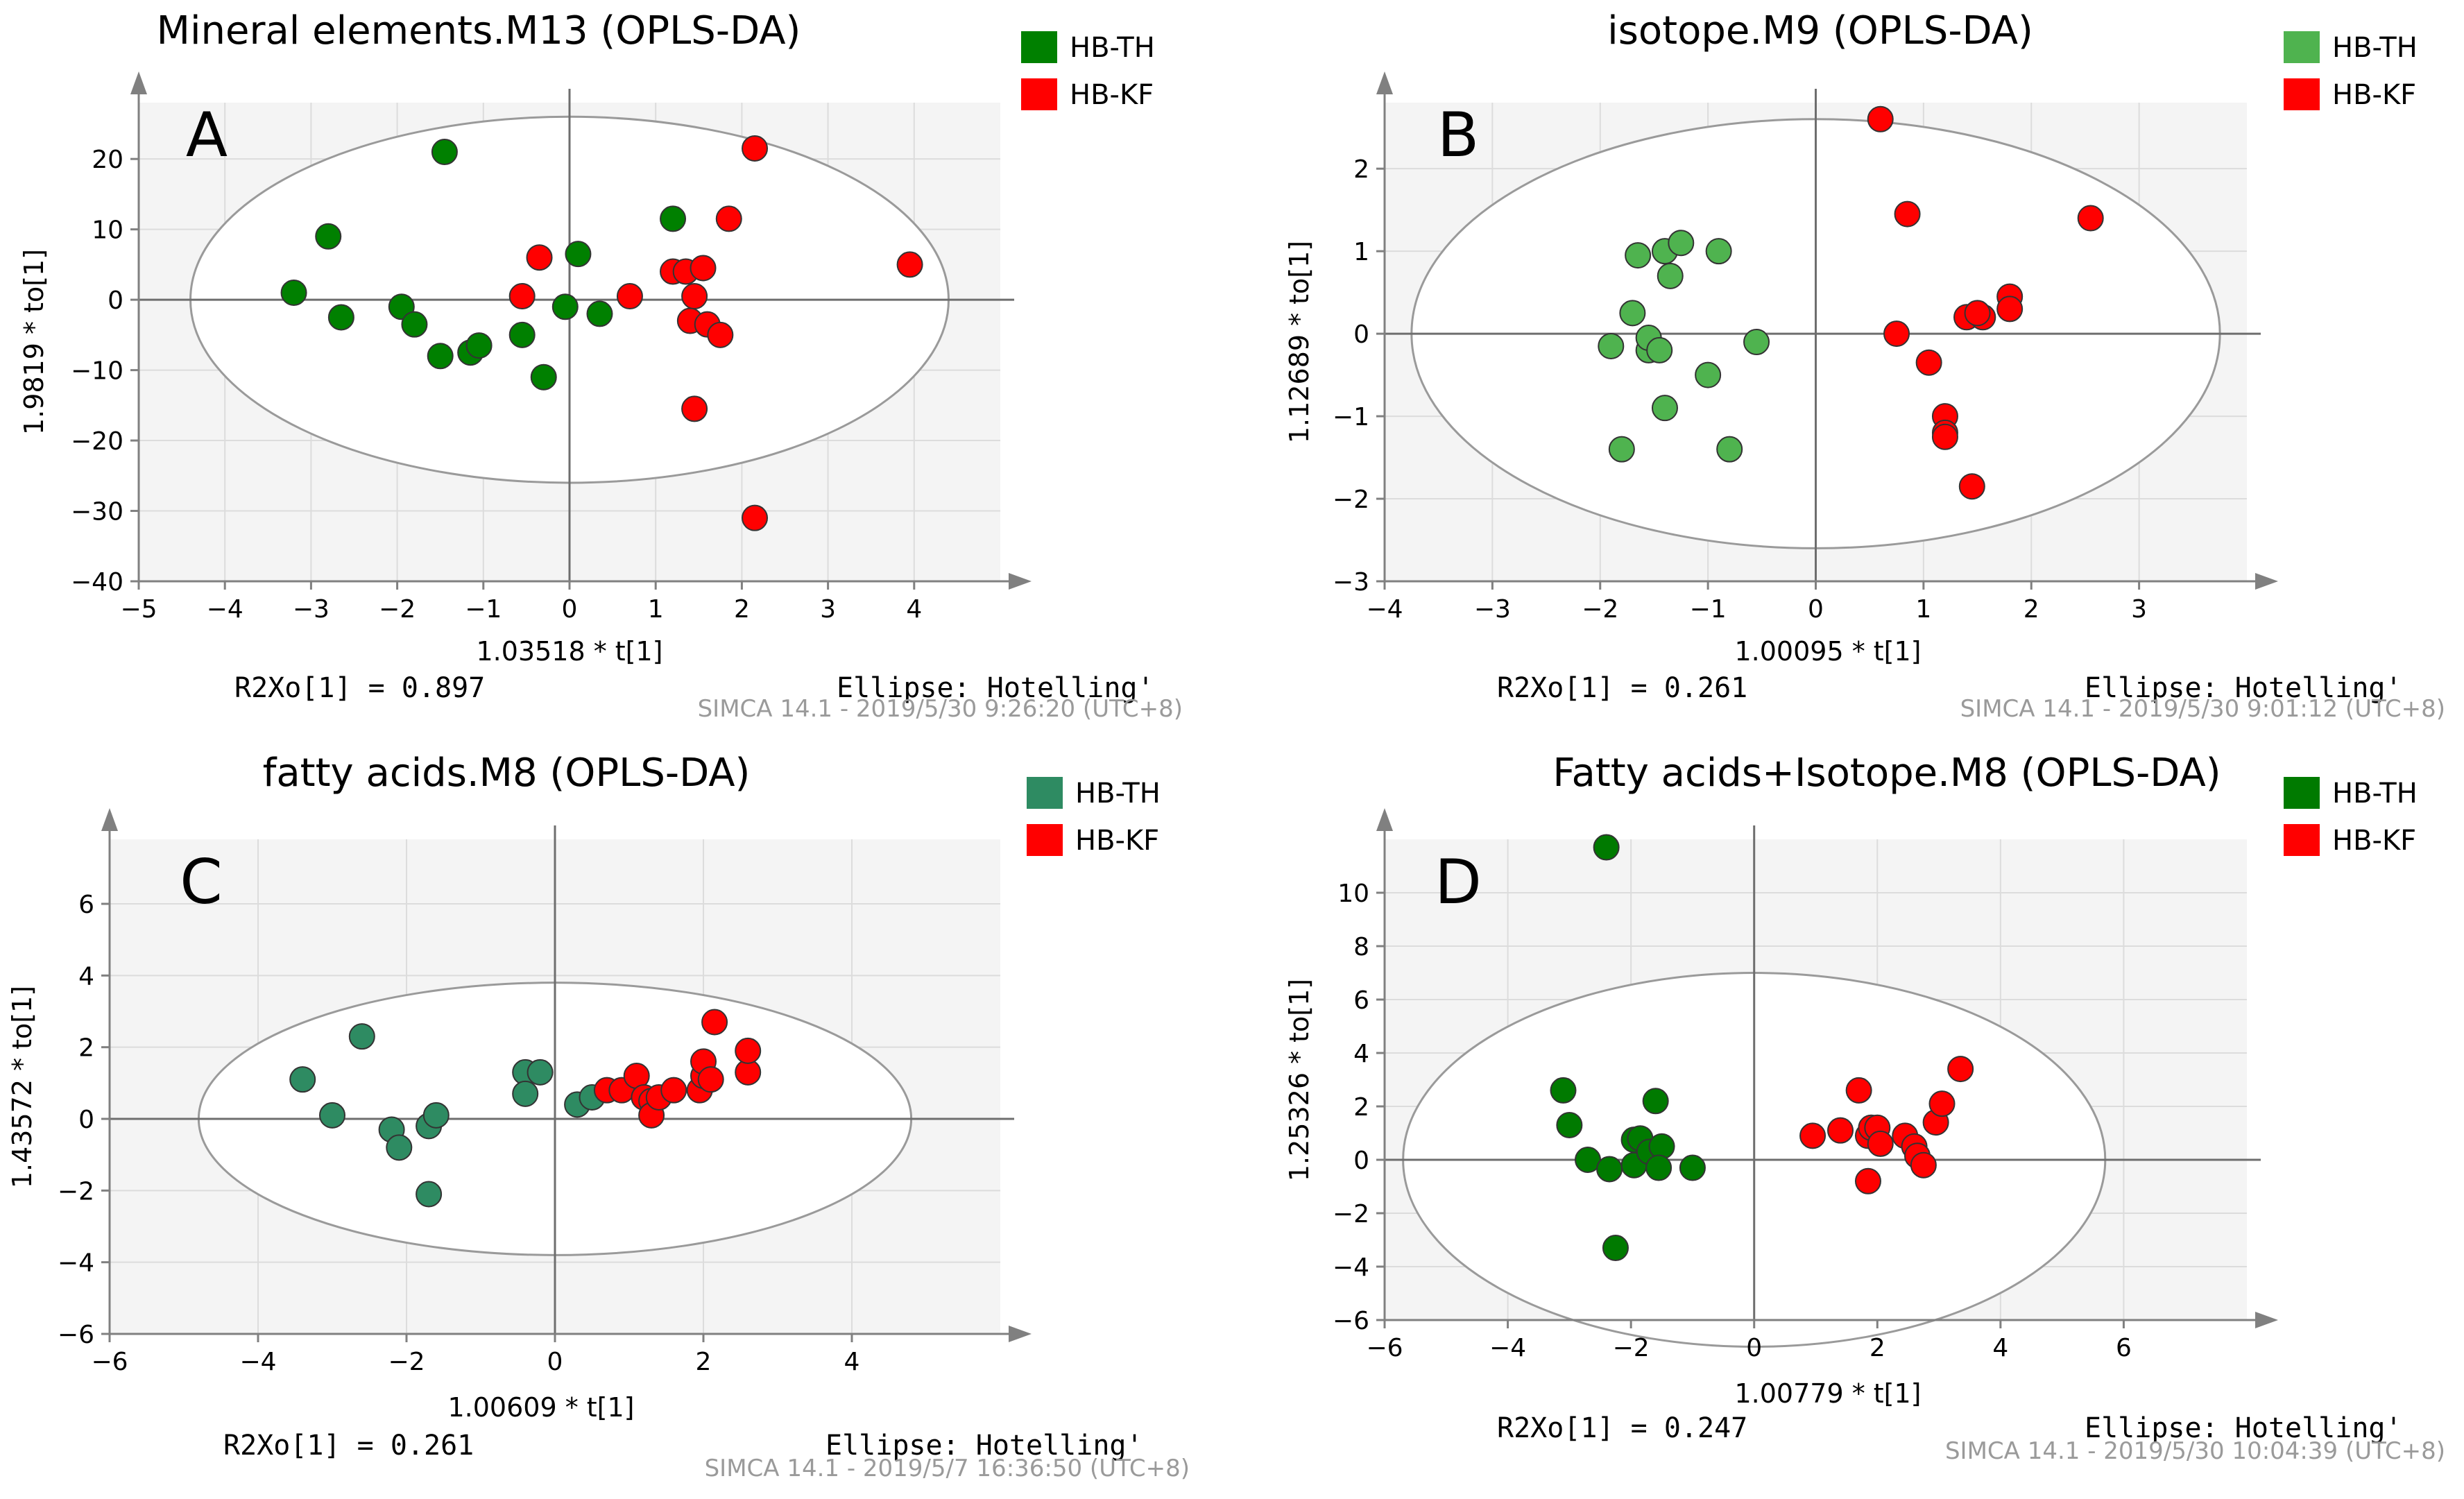  I want to click on y-tick-label: −20, so click(97, 441).